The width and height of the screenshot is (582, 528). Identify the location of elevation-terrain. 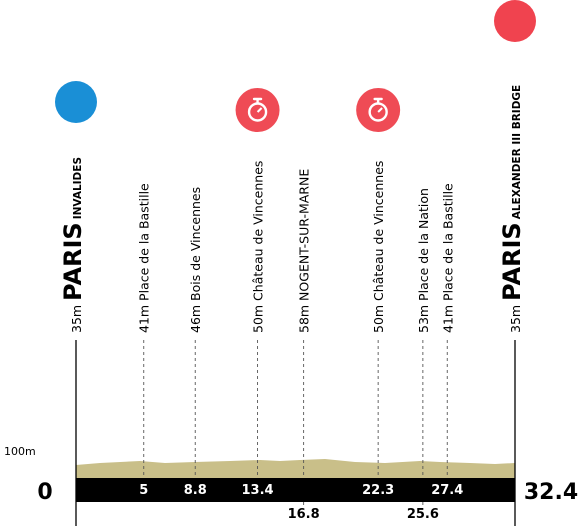
(295, 468).